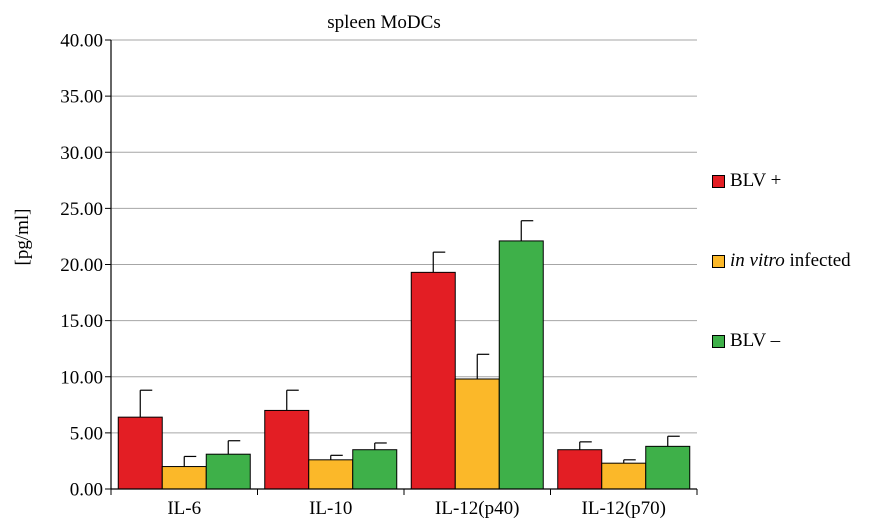  I want to click on y-tick-label: 5.00, so click(86, 433).